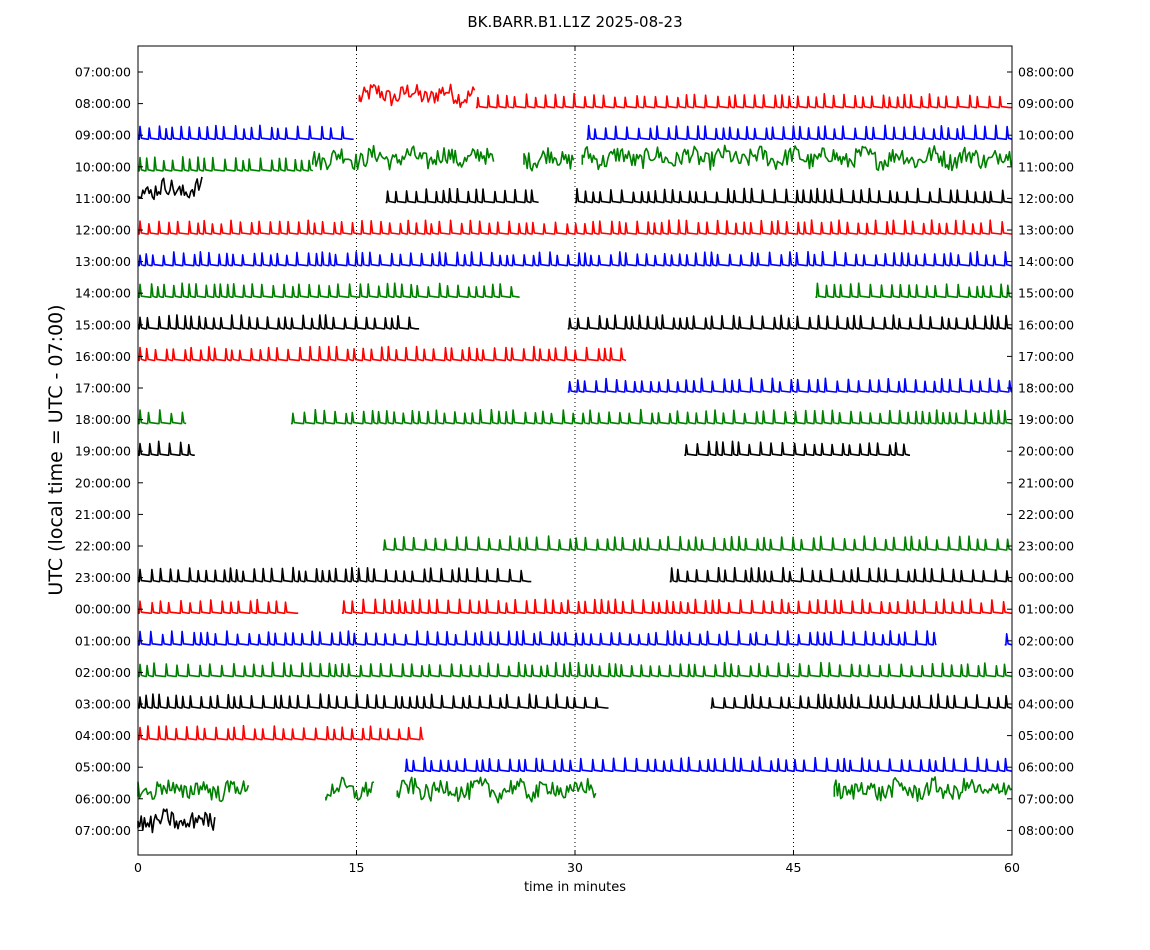 This screenshot has width=1150, height=950. Describe the element at coordinates (1046, 293) in the screenshot. I see `right-tick-label: 15:00:00` at that location.